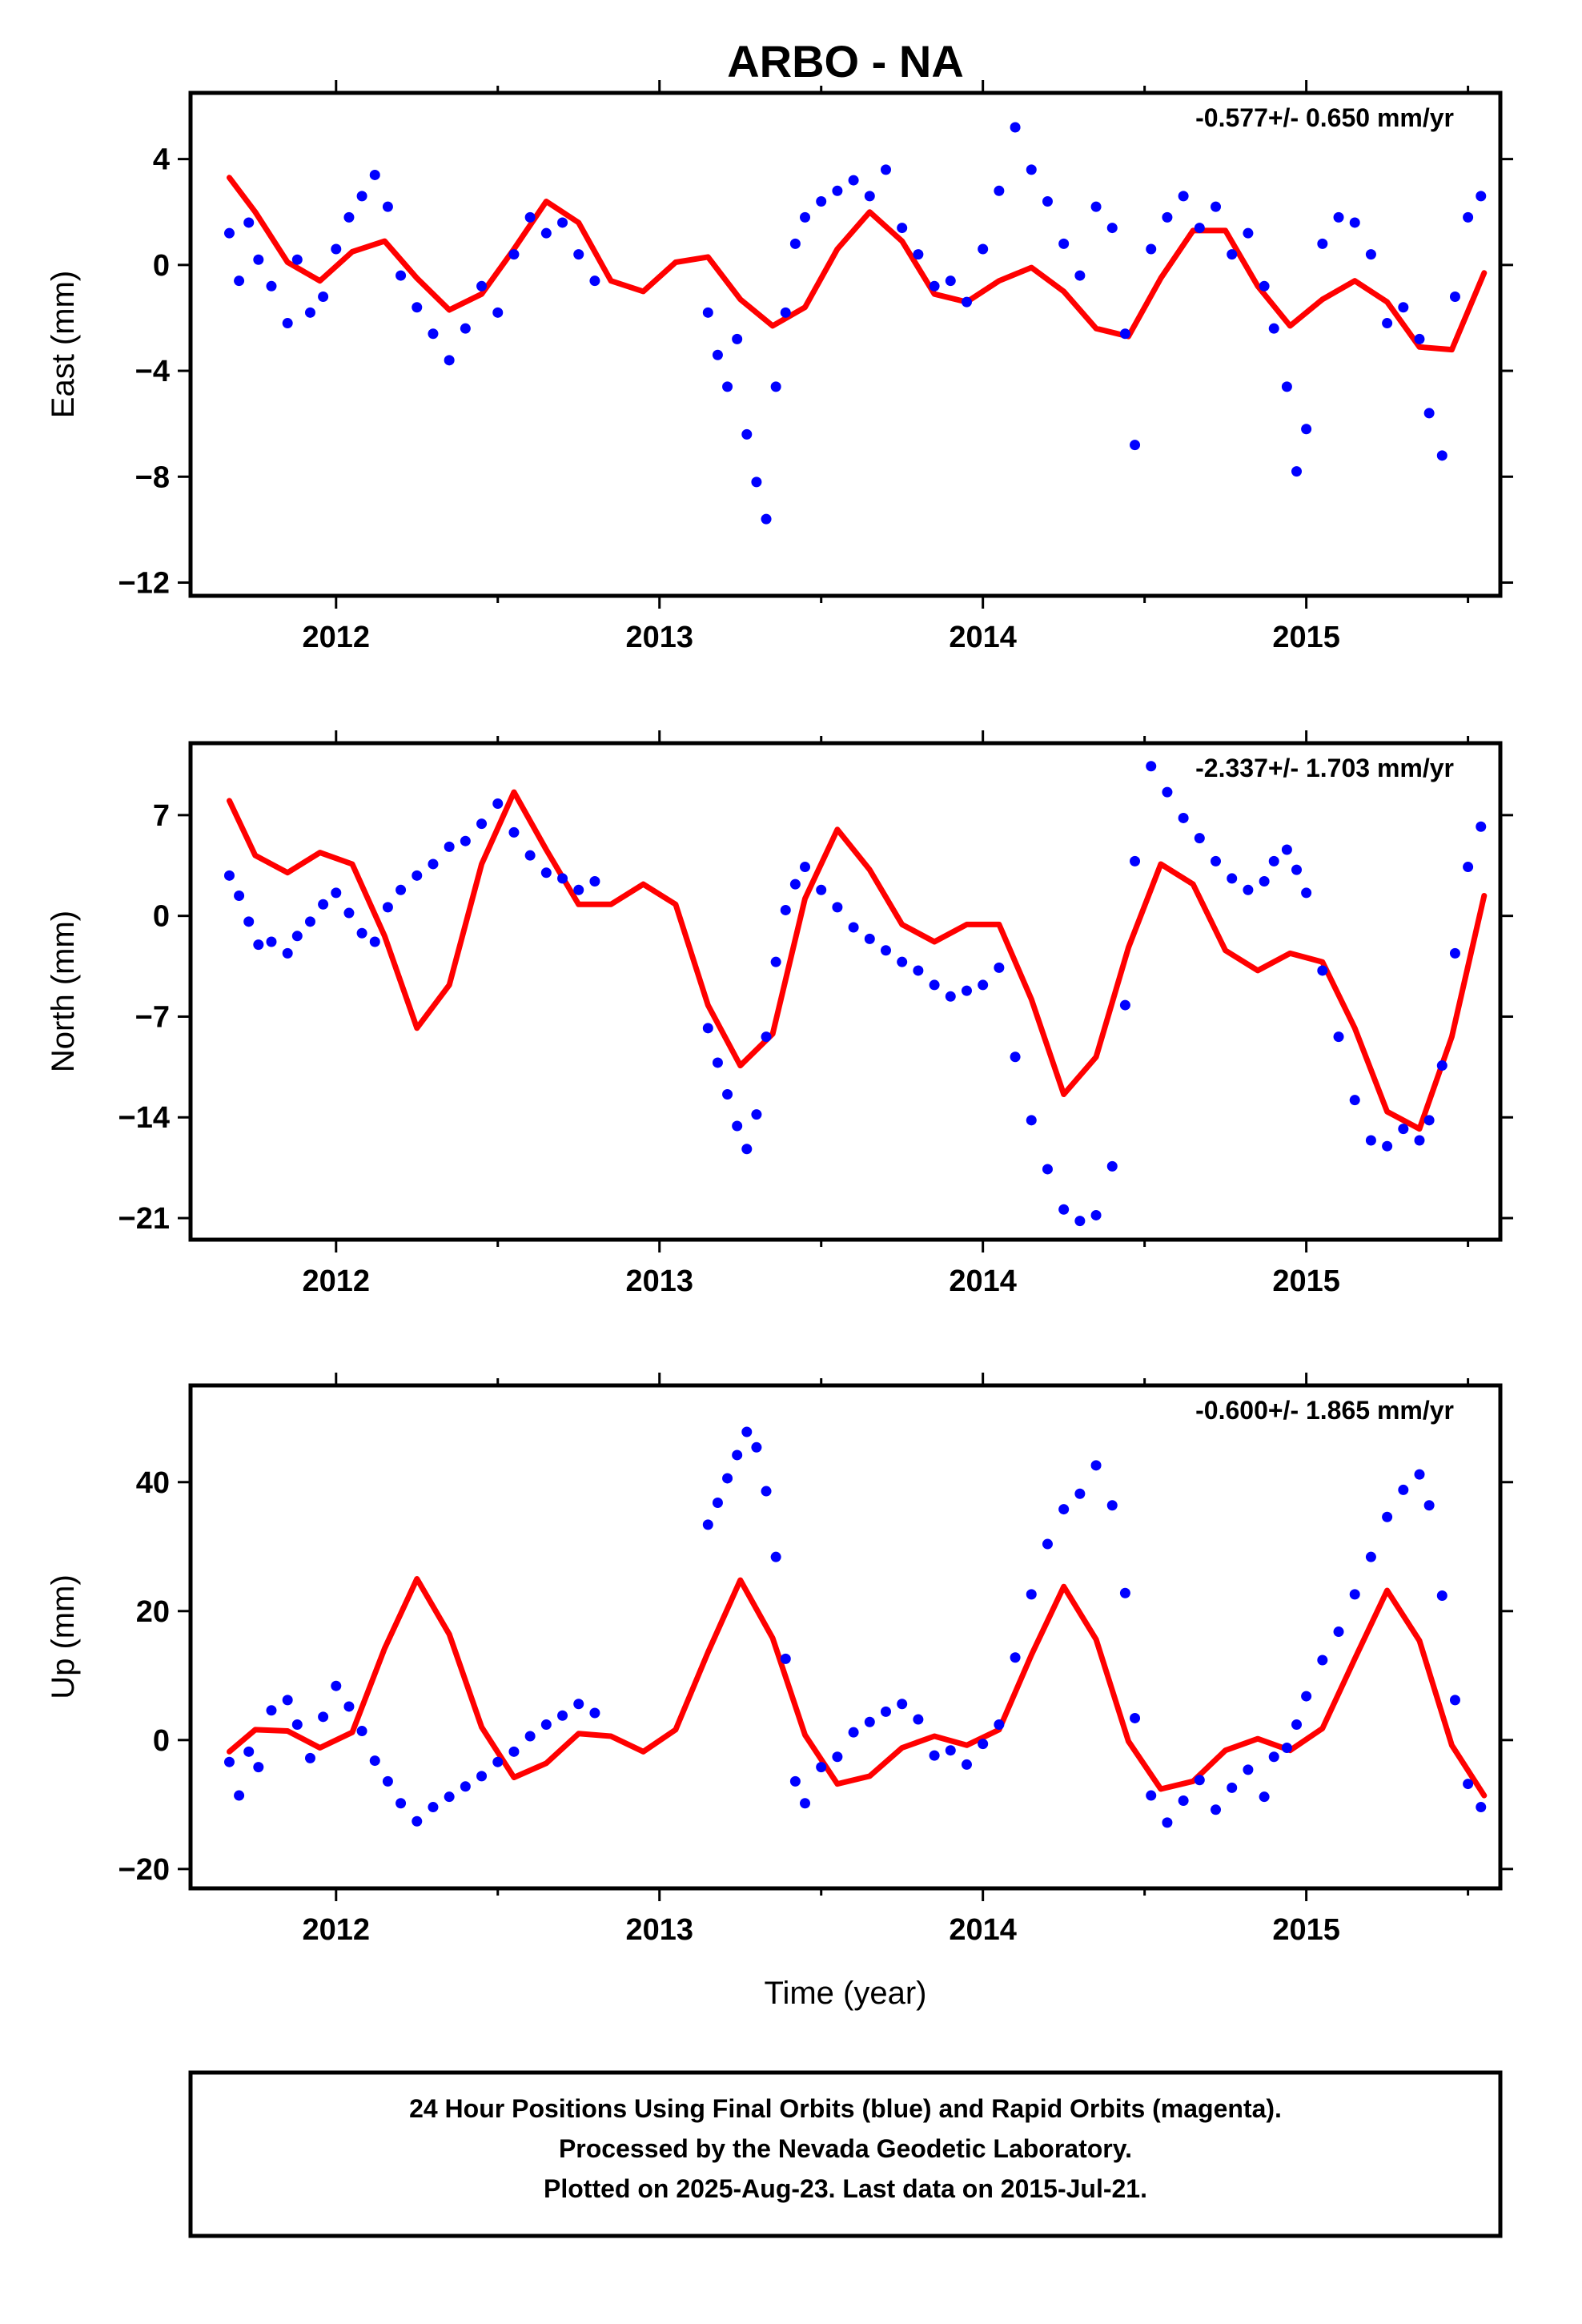 The image size is (1582, 2324). Describe the element at coordinates (153, 1483) in the screenshot. I see `up-y-tick-label: 40` at that location.